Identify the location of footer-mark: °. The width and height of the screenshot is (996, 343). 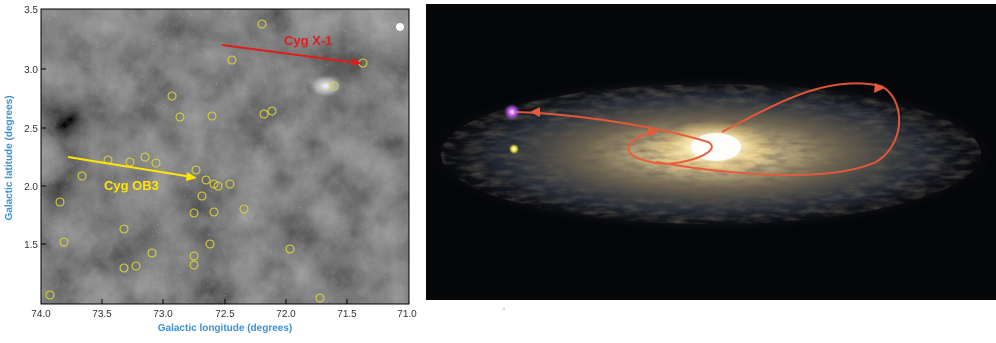
(504, 311).